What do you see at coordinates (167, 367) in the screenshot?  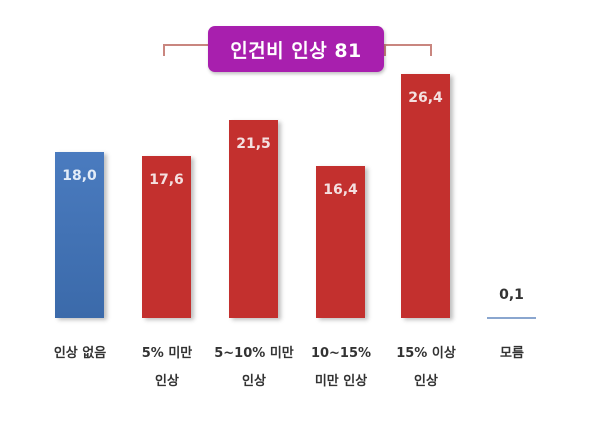 I see `x-label-under-5: 5% 미만 인상` at bounding box center [167, 367].